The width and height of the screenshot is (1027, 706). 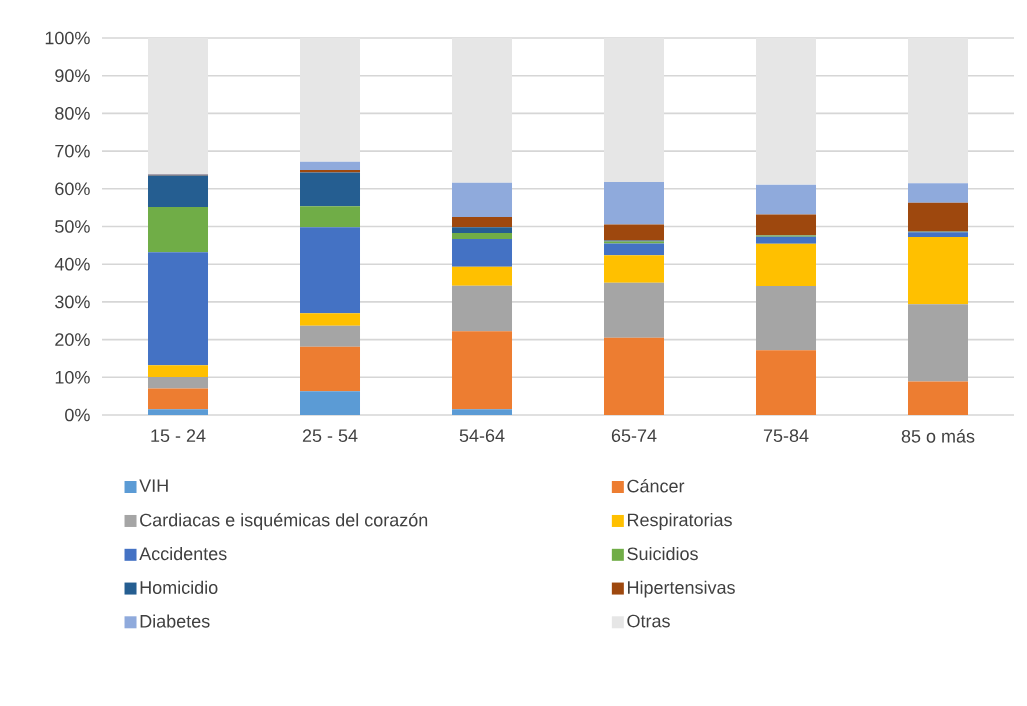 What do you see at coordinates (77, 415) in the screenshot?
I see `y-tick-label: 0%` at bounding box center [77, 415].